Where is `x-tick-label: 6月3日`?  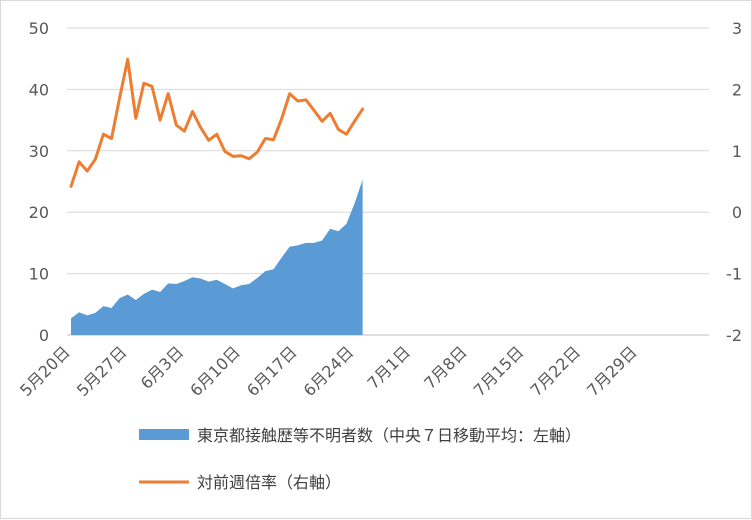
x-tick-label: 6月3日 is located at coordinates (162, 367).